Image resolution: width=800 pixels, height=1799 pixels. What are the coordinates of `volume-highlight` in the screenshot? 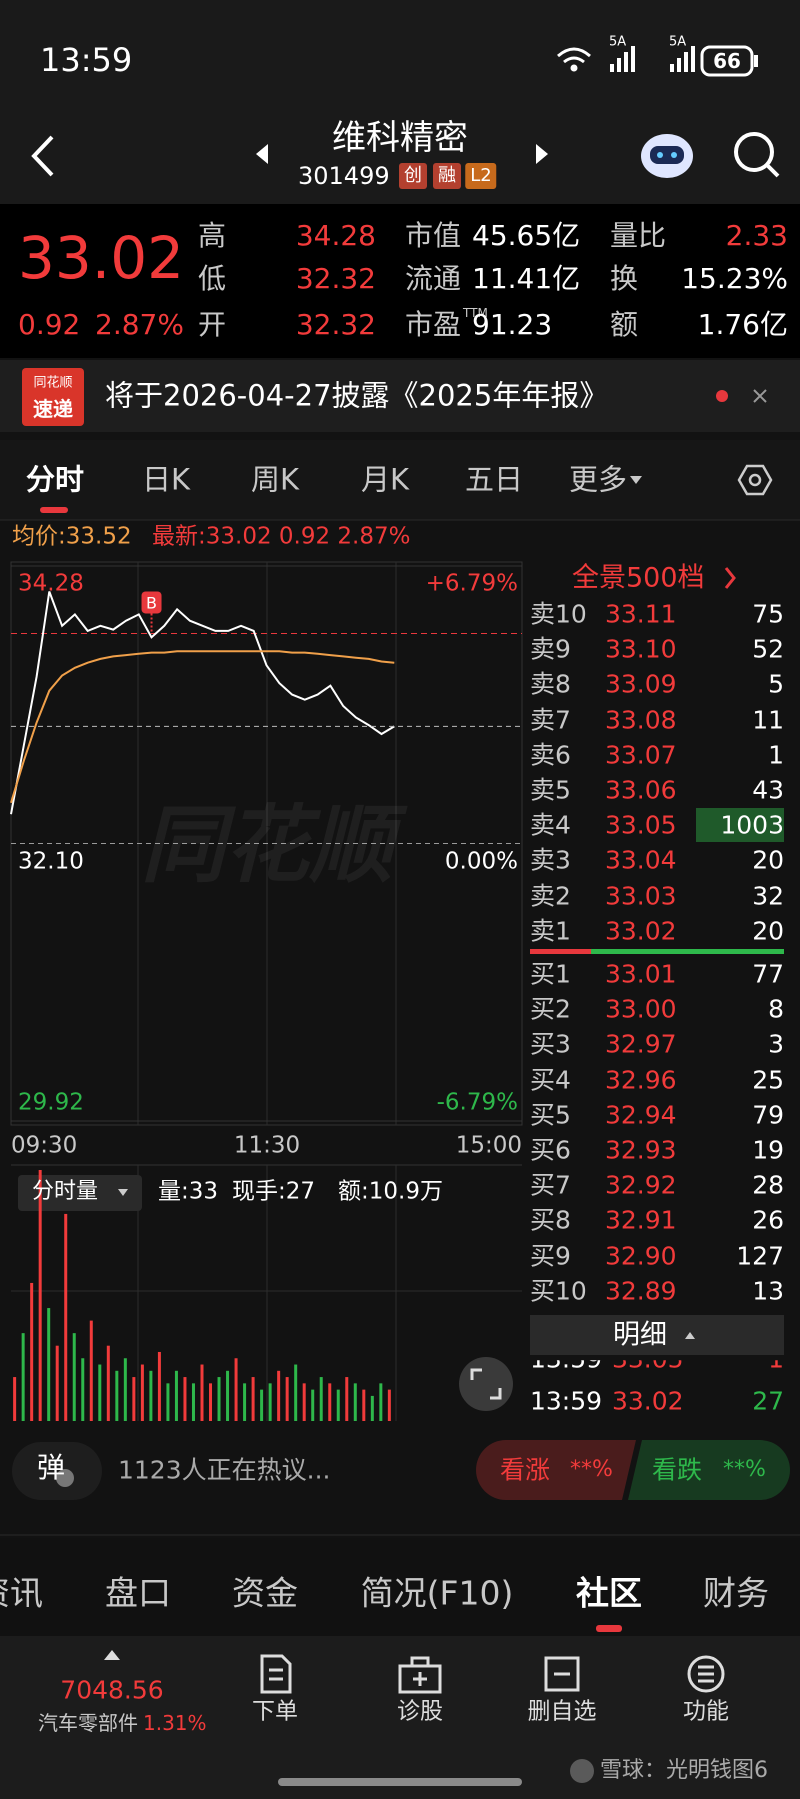 It's located at (740, 825).